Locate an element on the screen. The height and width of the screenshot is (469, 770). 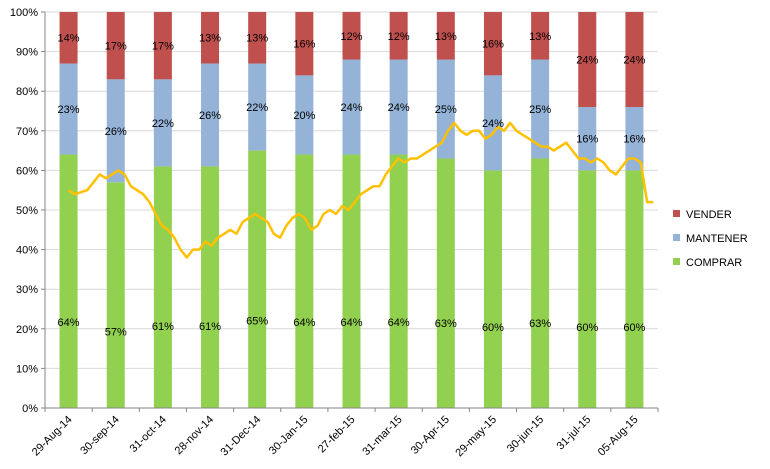
y-tick-label: 30% is located at coordinates (27, 290).